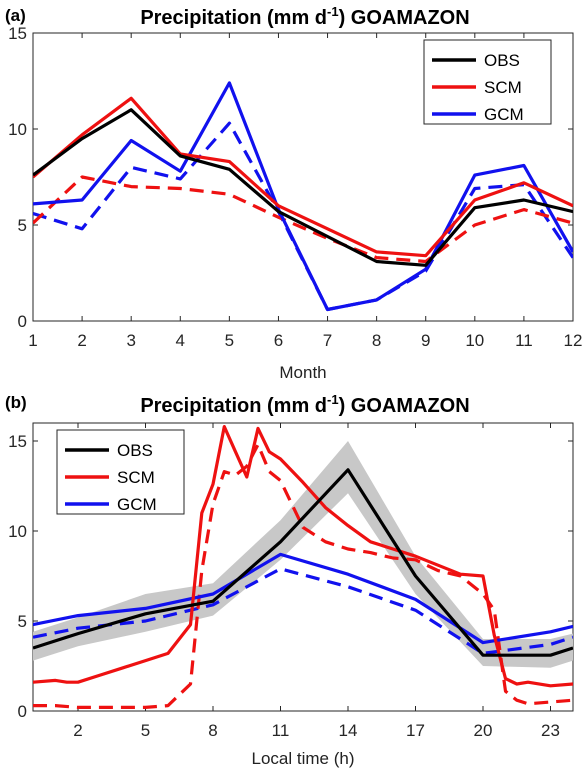 This screenshot has height=771, width=587. I want to click on x-tick-label: 10, so click(474, 340).